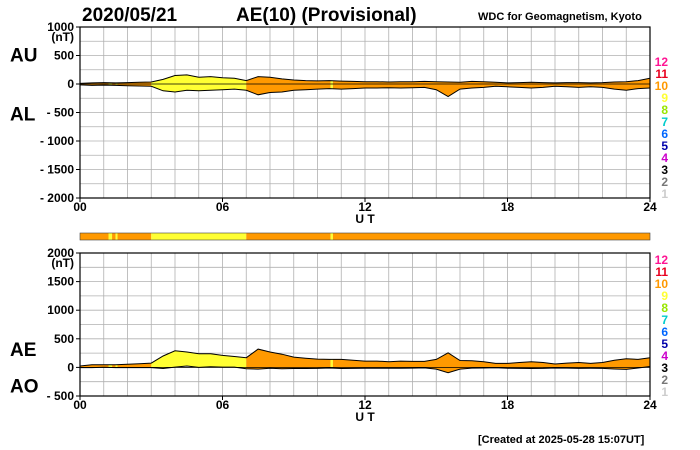  What do you see at coordinates (23, 115) in the screenshot?
I see `series-label-al: AL` at bounding box center [23, 115].